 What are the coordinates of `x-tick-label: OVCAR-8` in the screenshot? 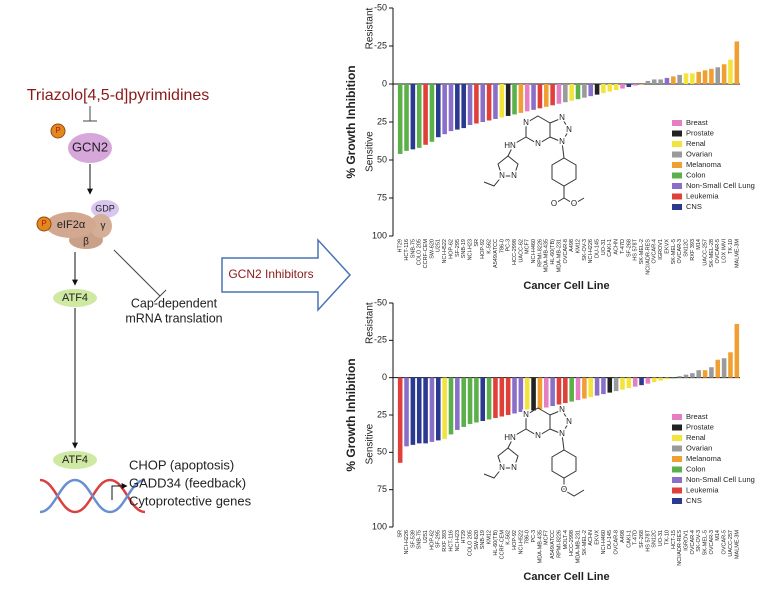 It's located at (617, 542).